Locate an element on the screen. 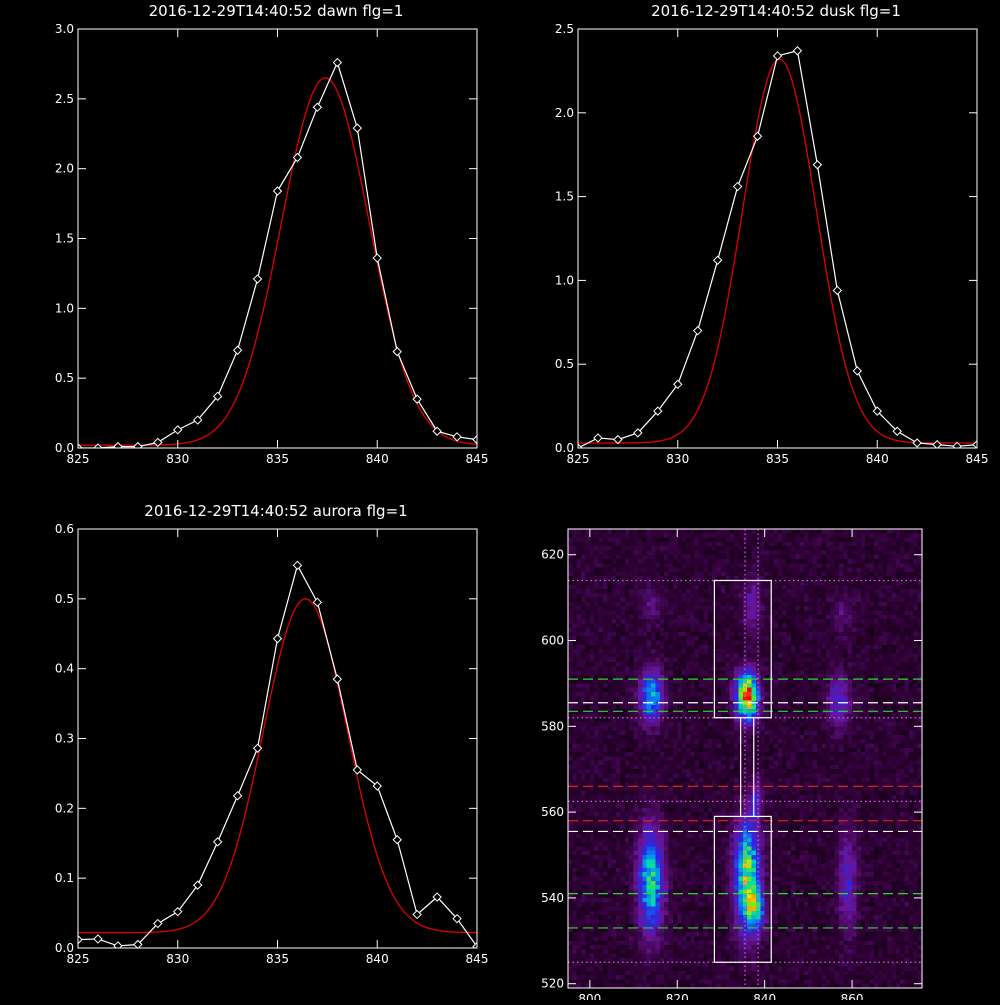  y-tick-label: 540 is located at coordinates (552, 898).